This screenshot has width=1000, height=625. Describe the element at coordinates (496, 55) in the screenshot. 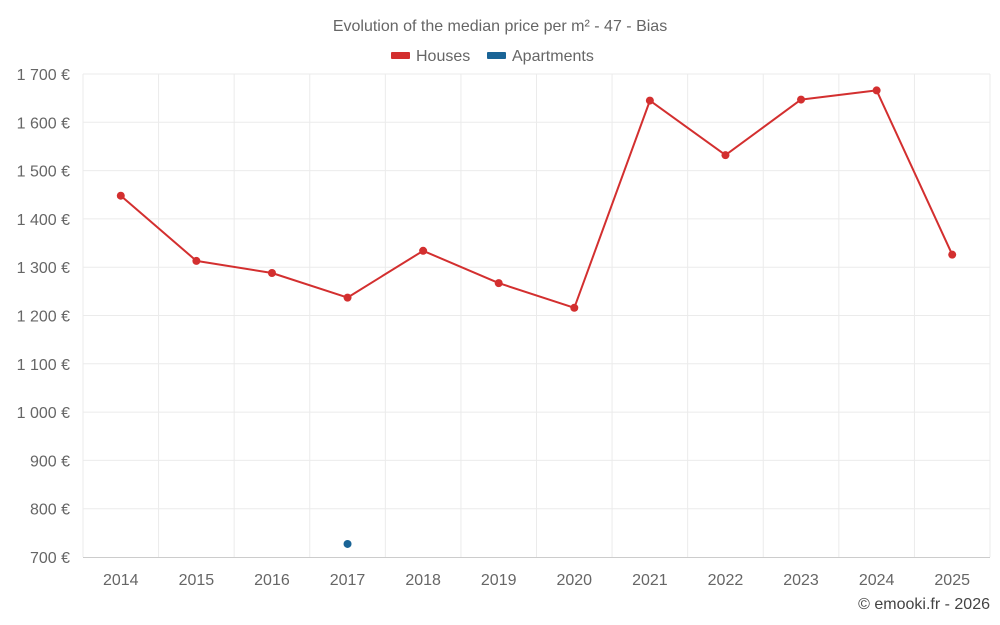

I see `legend-swatch-apartments` at that location.